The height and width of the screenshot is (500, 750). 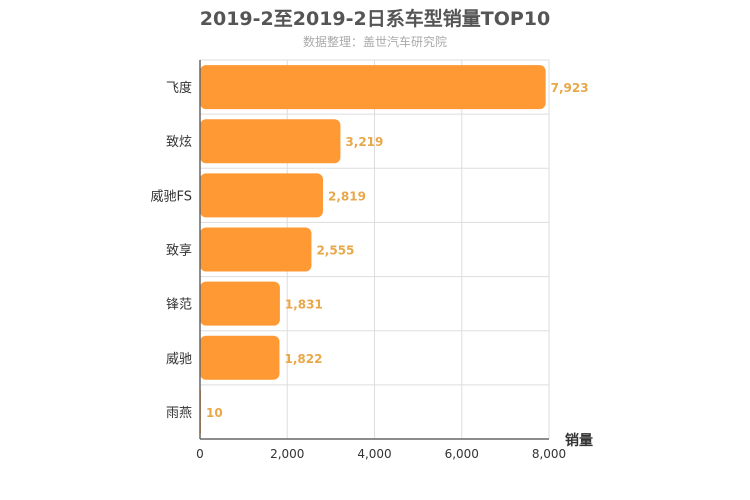 What do you see at coordinates (375, 19) in the screenshot?
I see `chart-title: 2019-2至2019-2日系车型销量TOP10` at bounding box center [375, 19].